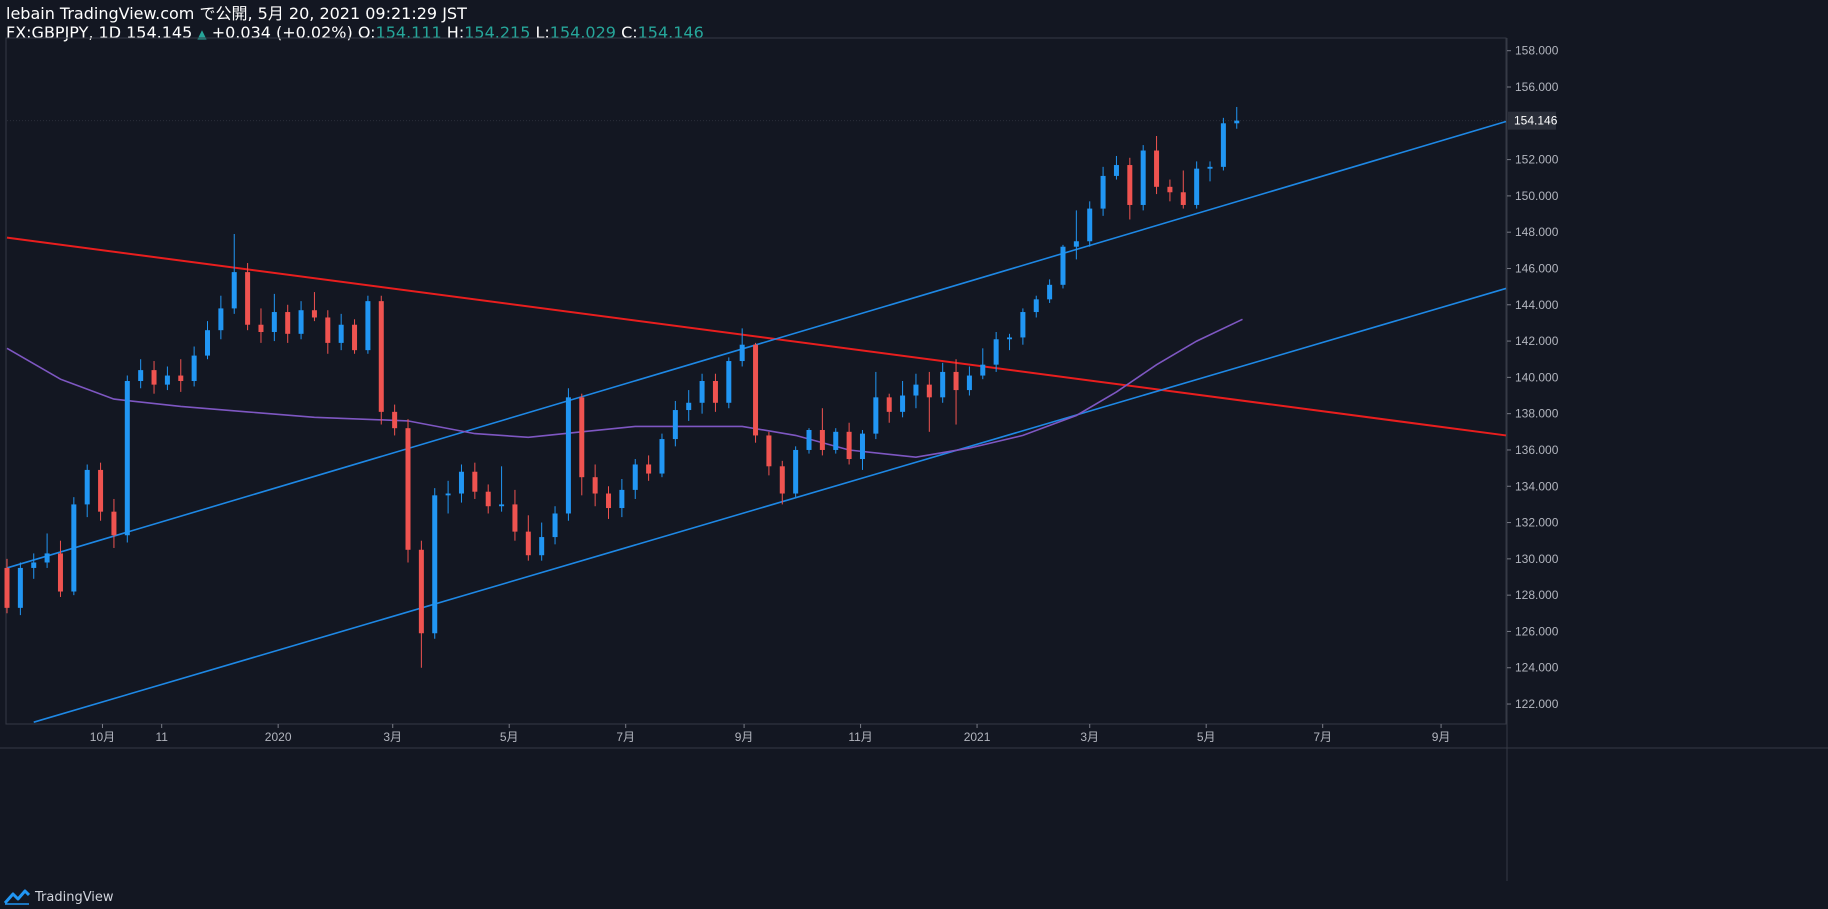 The image size is (1828, 909). What do you see at coordinates (366, 32) in the screenshot?
I see `open-label: O:` at bounding box center [366, 32].